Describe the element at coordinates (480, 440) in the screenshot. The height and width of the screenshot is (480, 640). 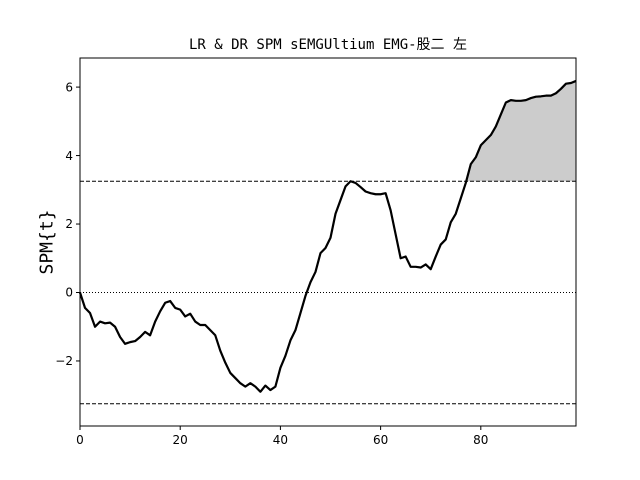
I see `x-tick-label: 80` at that location.